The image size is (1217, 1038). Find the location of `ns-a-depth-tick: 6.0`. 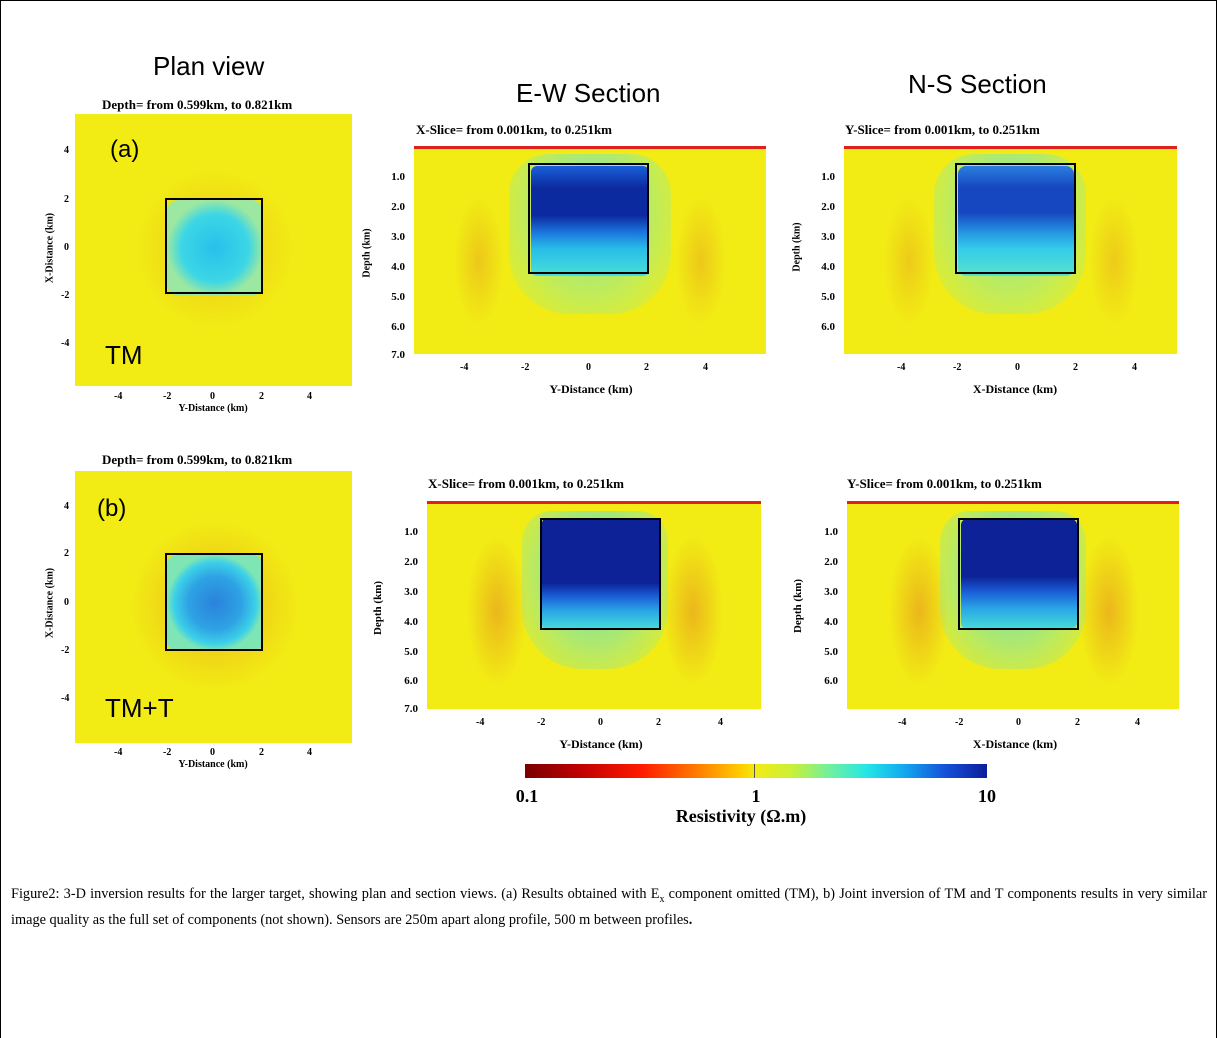

ns-a-depth-tick: 6.0 is located at coordinates (828, 327).